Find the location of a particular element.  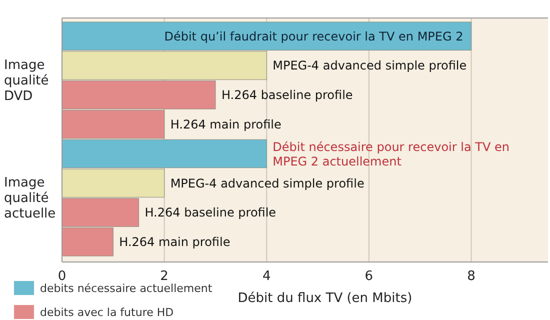

x-tick-label: 6 is located at coordinates (369, 276).